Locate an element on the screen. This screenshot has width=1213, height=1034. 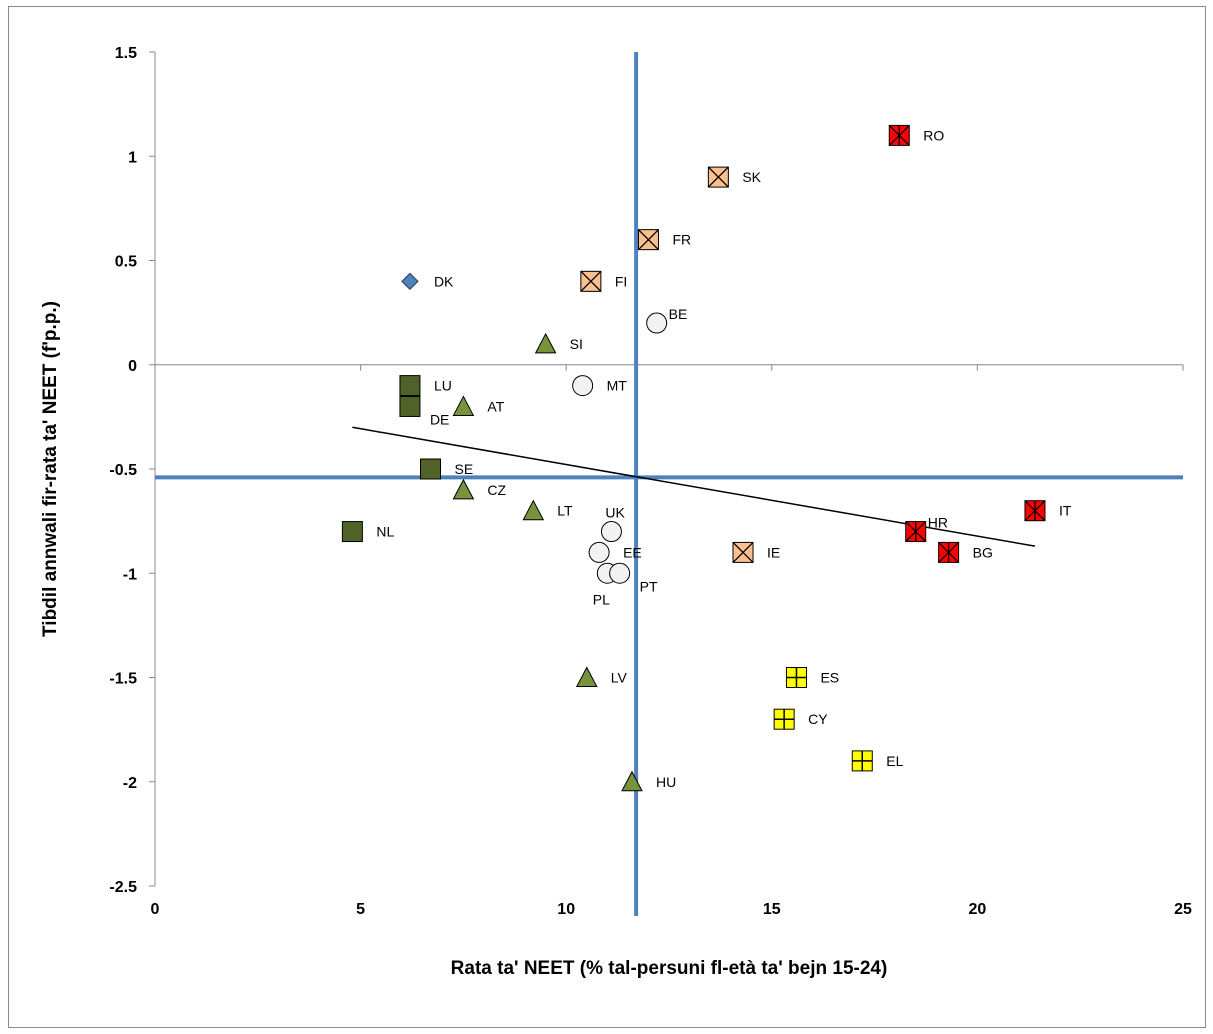
point-label-fi: FI is located at coordinates (621, 281).